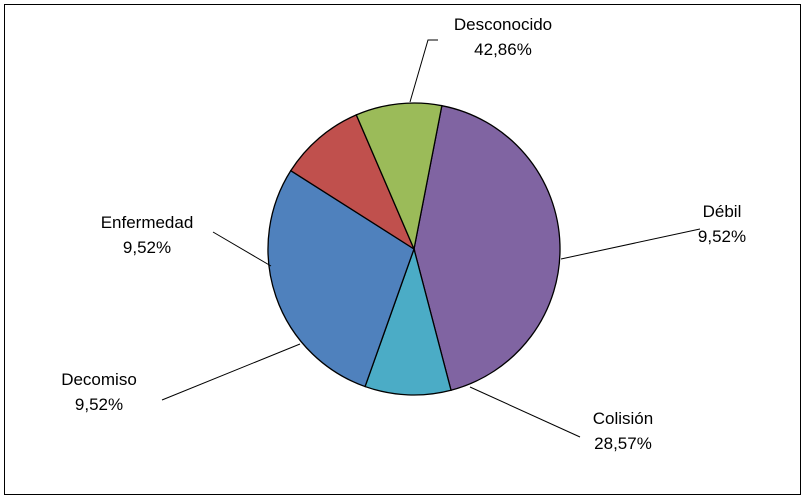 The width and height of the screenshot is (805, 499). I want to click on slice-percent-label-enfermedad: 9,52%, so click(147, 247).